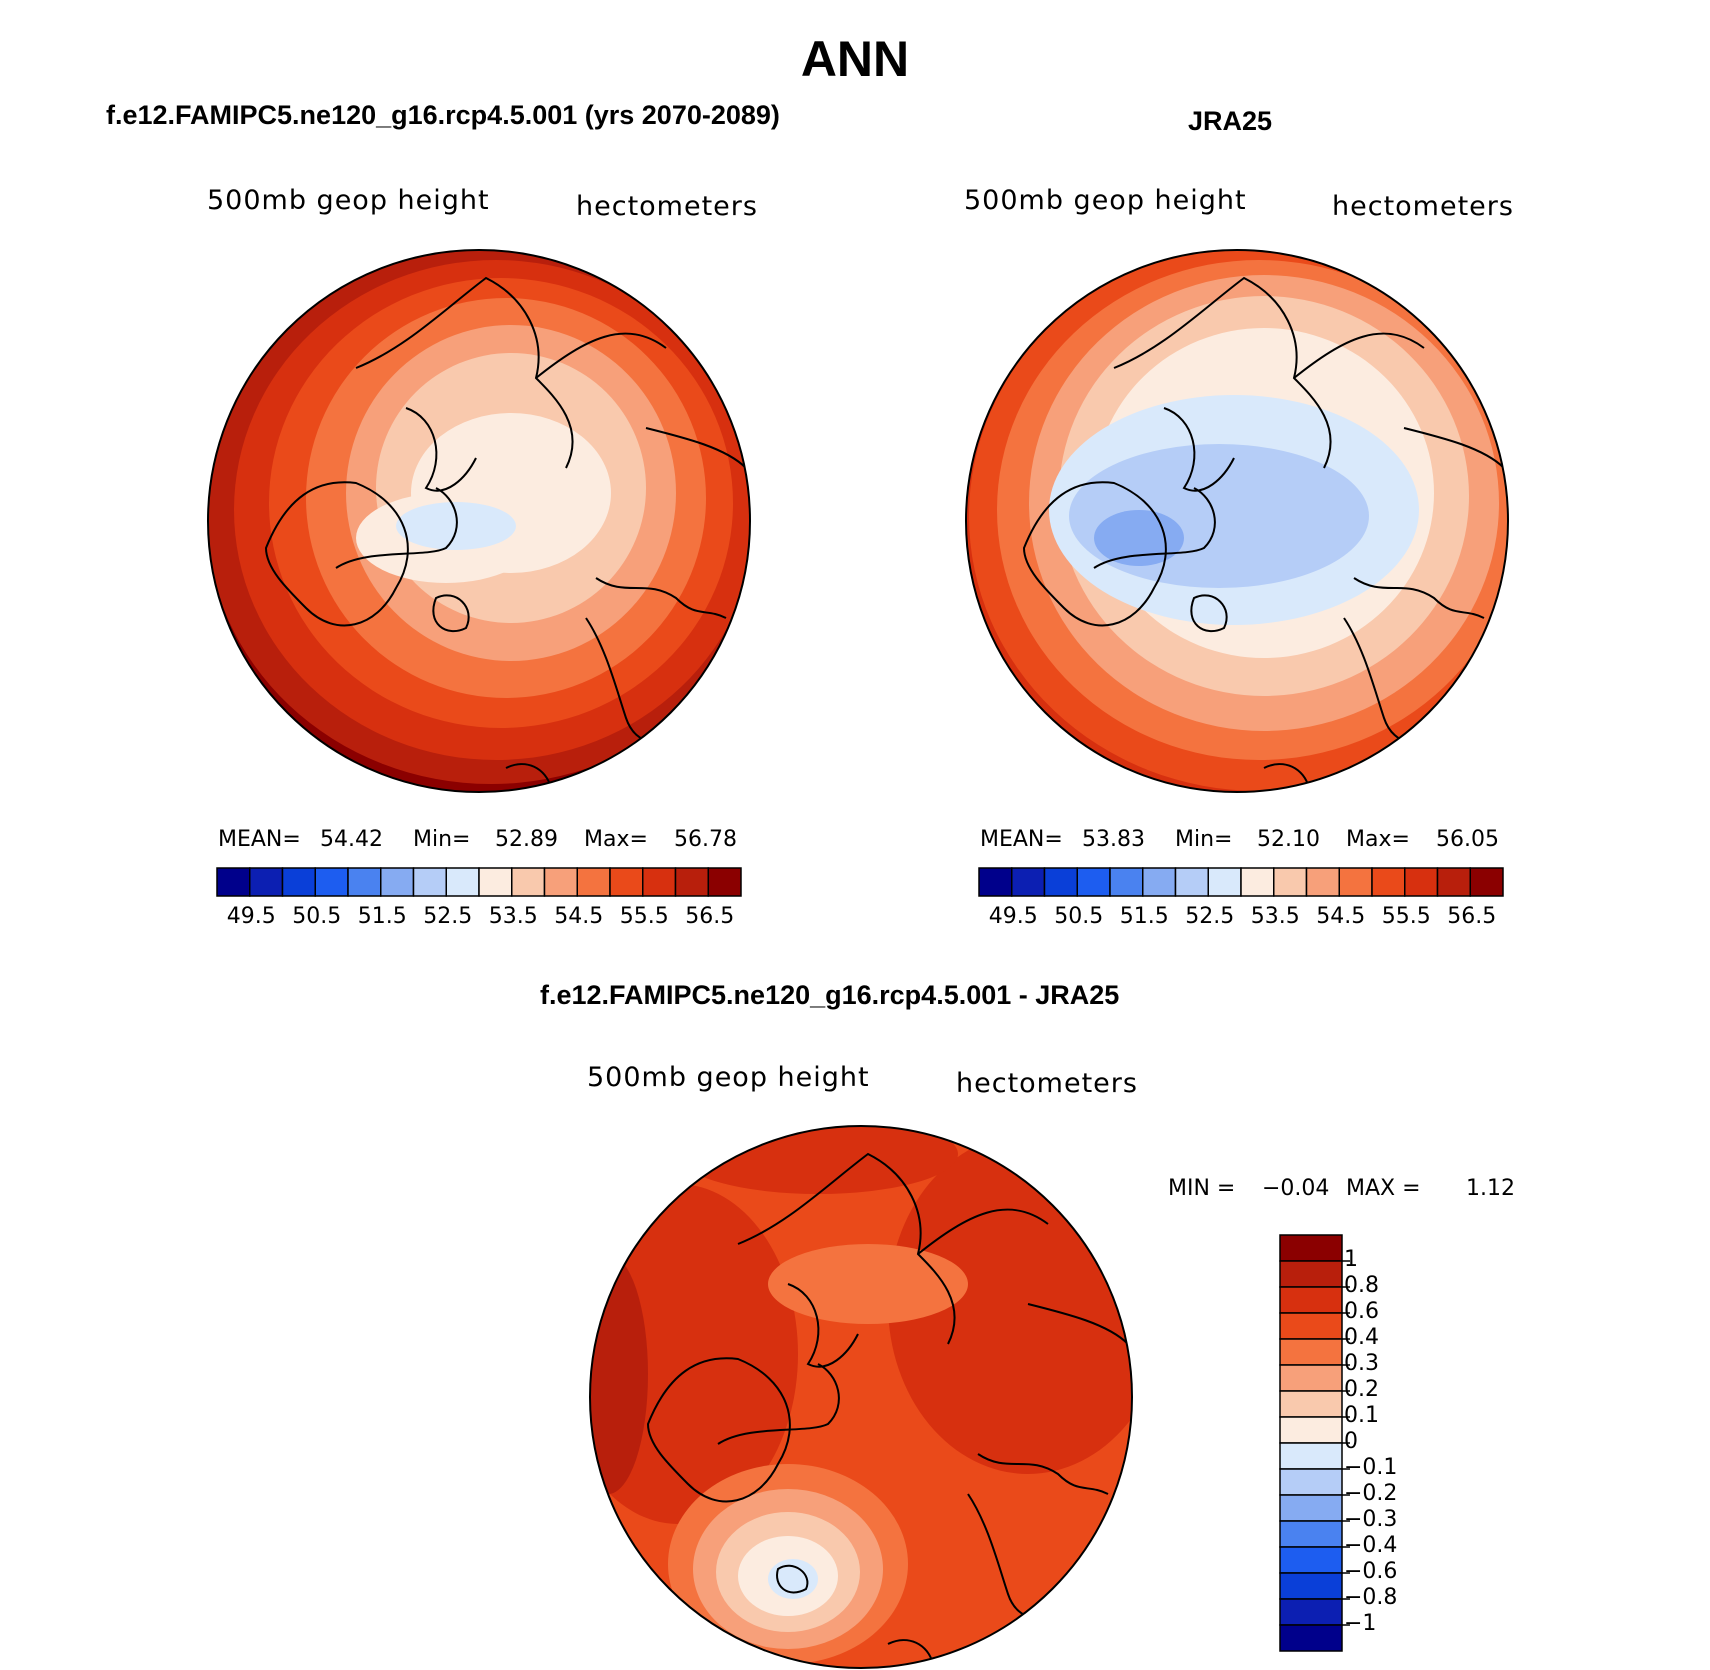 The width and height of the screenshot is (1710, 1670). What do you see at coordinates (710, 916) in the screenshot?
I see `colorbar-tick-label: 56.5` at bounding box center [710, 916].